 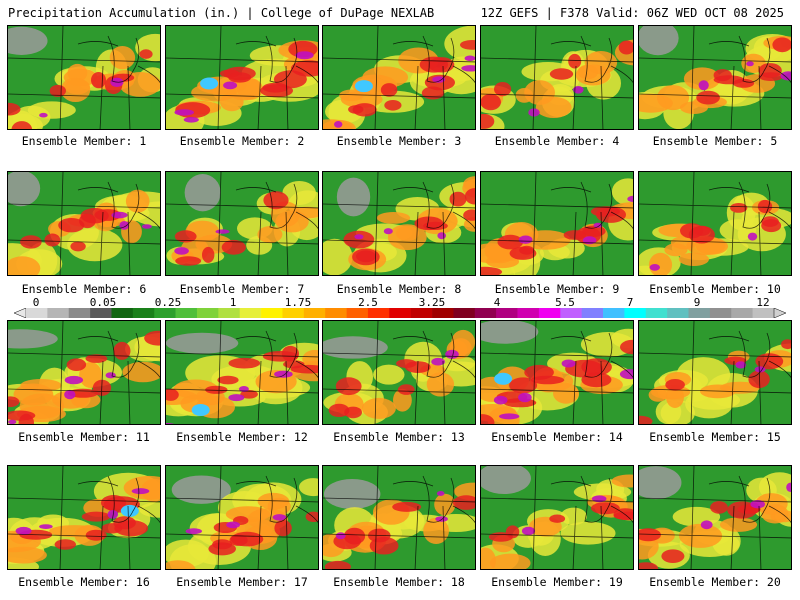 What do you see at coordinates (432, 302) in the screenshot?
I see `colorbar-tick-label: 3.25` at bounding box center [432, 302].